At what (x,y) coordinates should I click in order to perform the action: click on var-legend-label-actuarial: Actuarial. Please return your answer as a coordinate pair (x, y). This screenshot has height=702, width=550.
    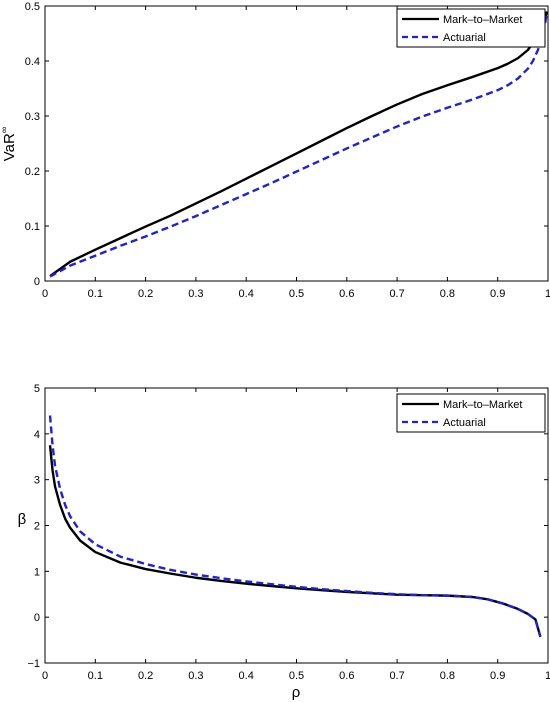
    Looking at the image, I should click on (464, 38).